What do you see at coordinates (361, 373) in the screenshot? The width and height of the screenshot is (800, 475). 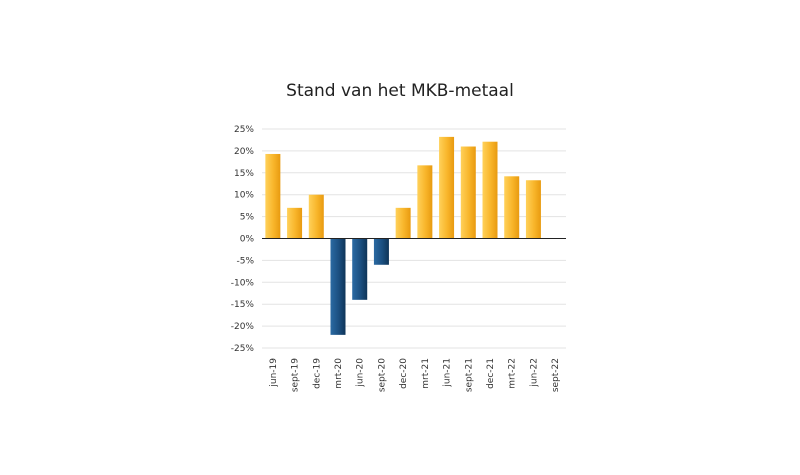 I see `x-tick-label: jun-20` at bounding box center [361, 373].